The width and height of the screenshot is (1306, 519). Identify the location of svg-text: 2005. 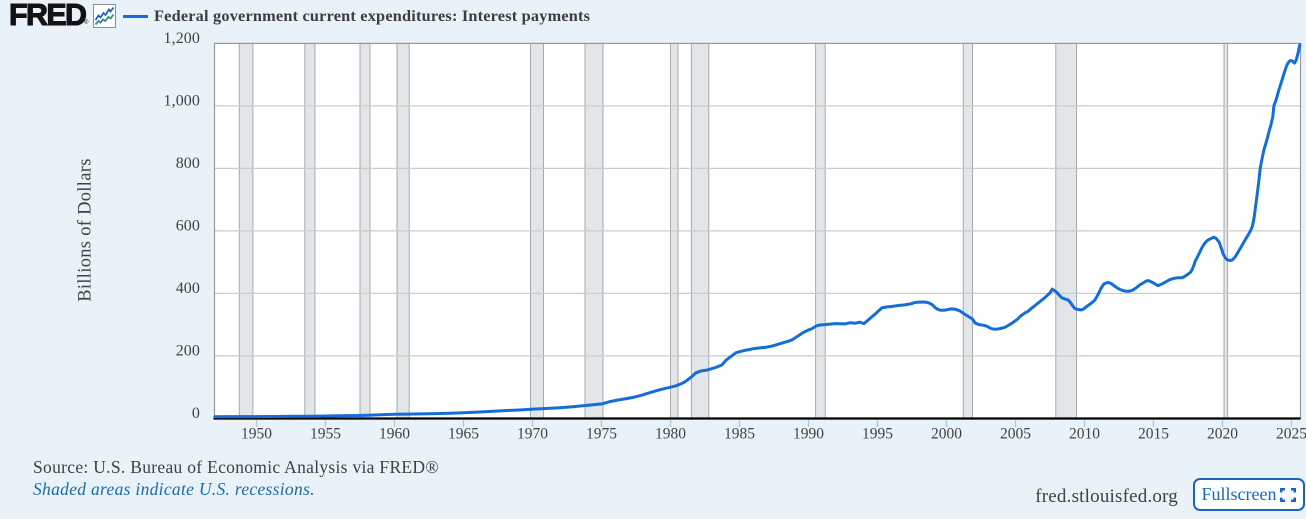
(1015, 434).